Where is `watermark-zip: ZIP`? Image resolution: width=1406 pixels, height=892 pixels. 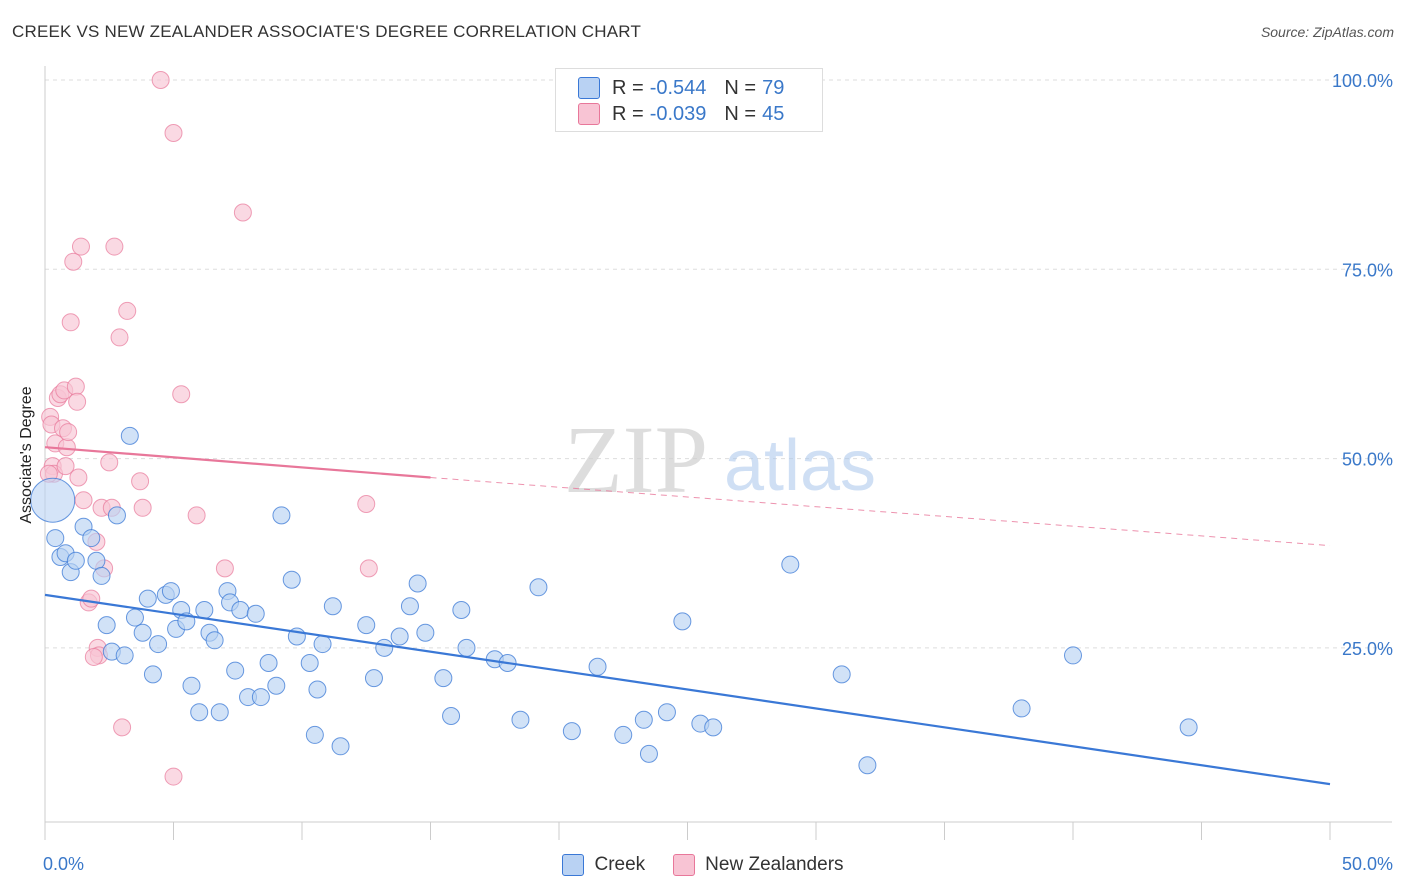 watermark-zip: ZIP is located at coordinates (636, 459).